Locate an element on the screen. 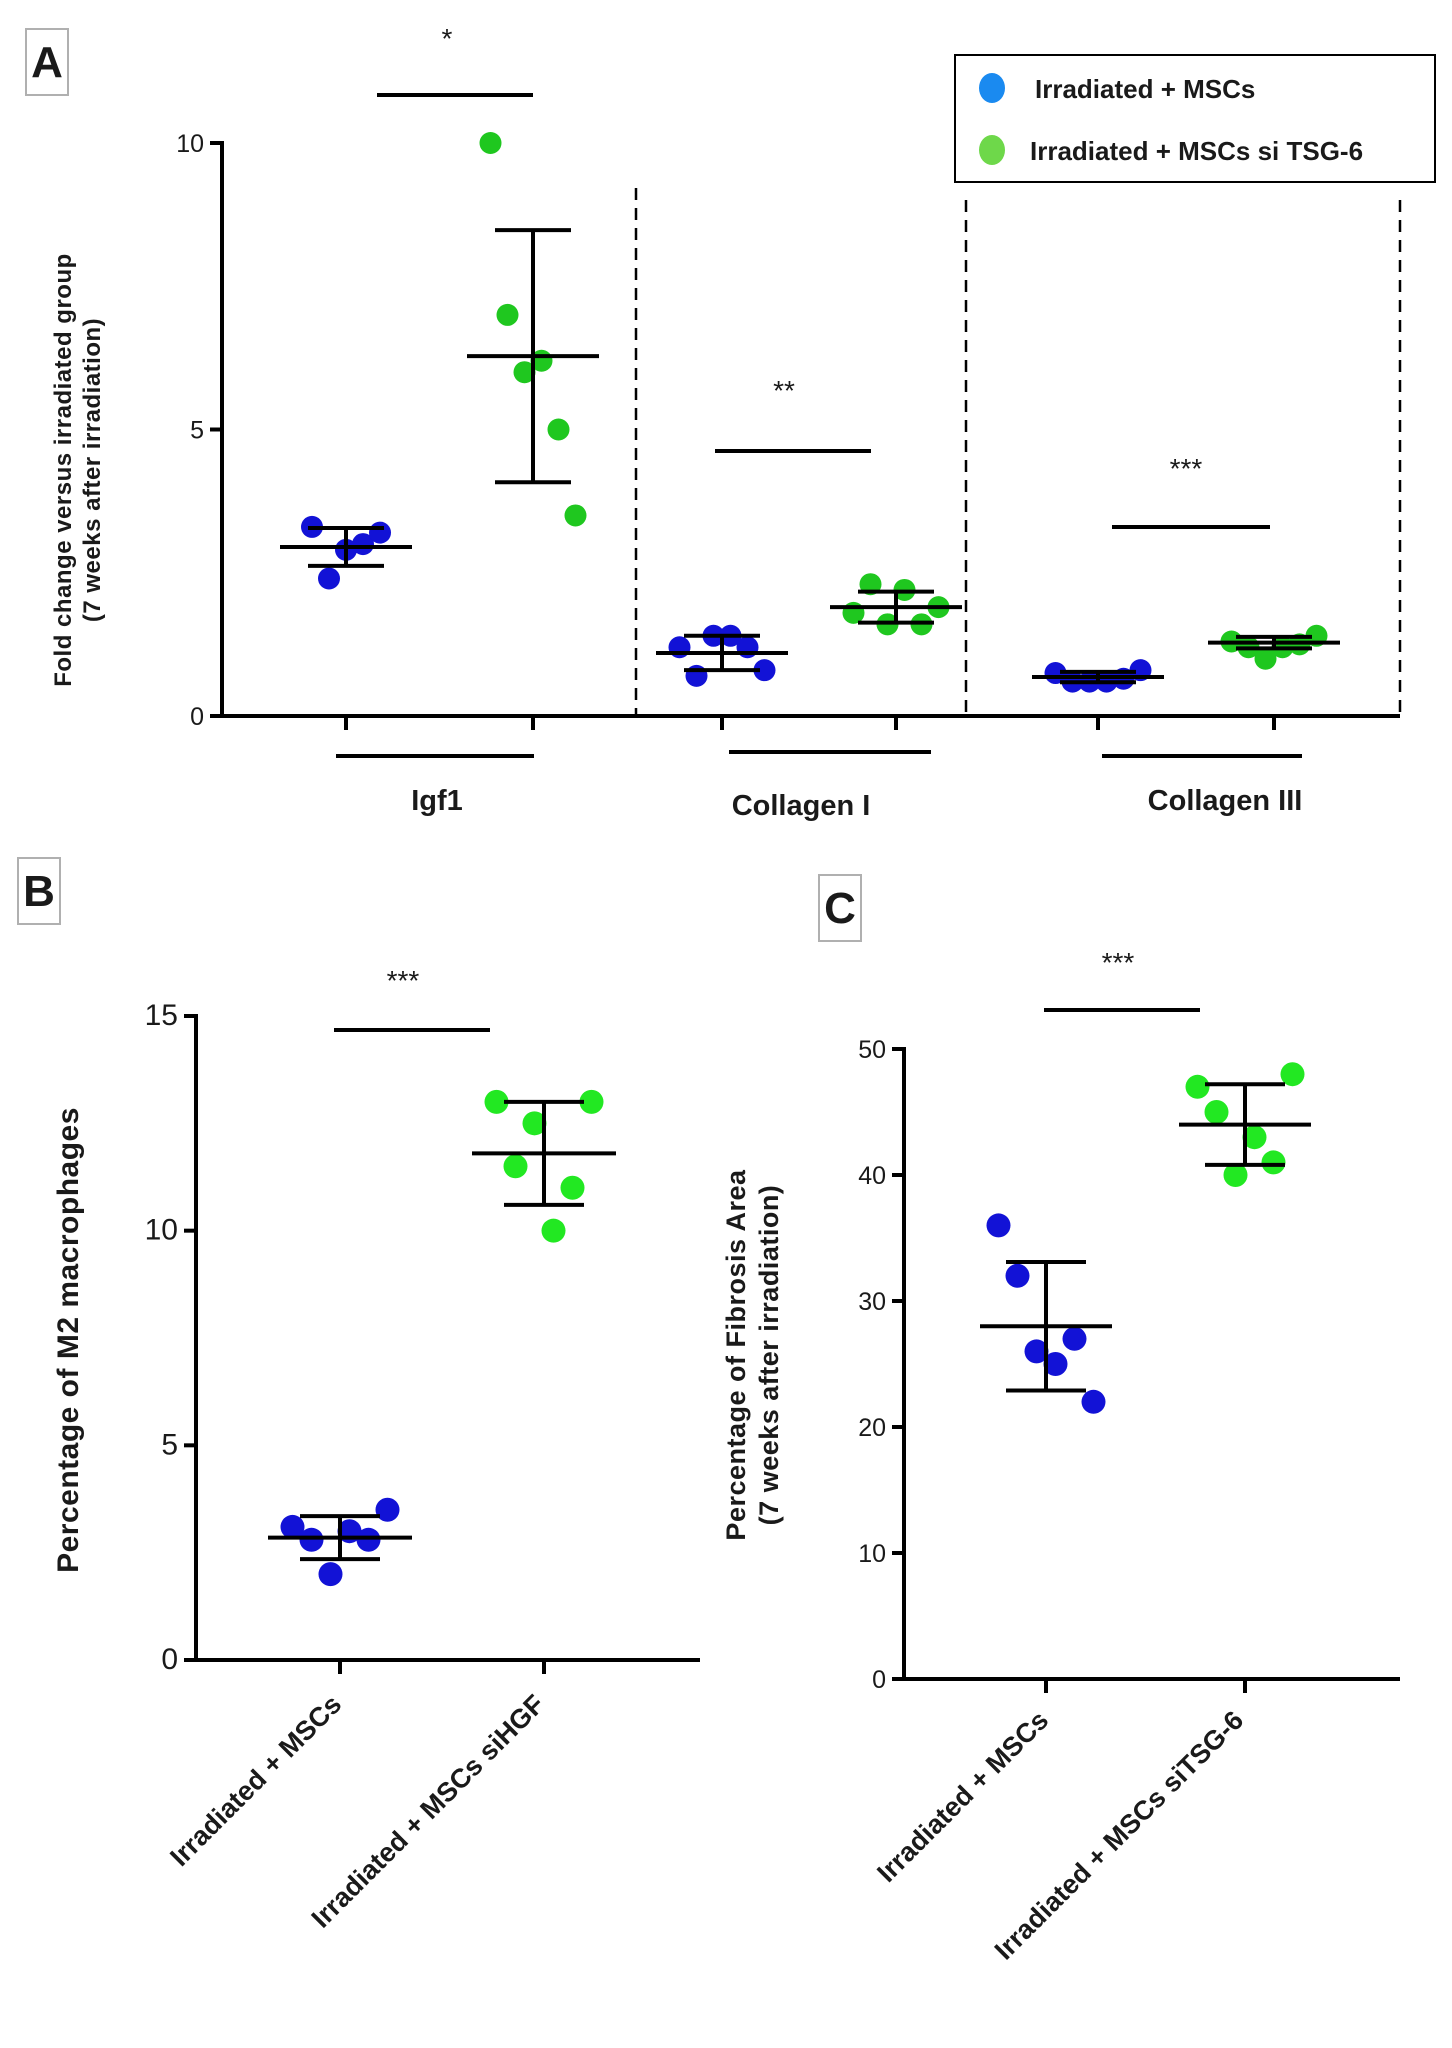 The width and height of the screenshot is (1452, 2048). sig-stars-collagen1: ** is located at coordinates (784, 390).